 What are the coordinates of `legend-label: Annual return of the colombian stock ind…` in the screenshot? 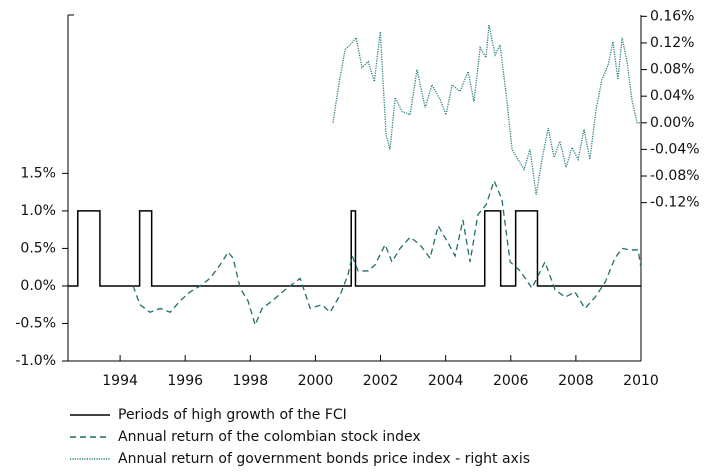 It's located at (269, 437).